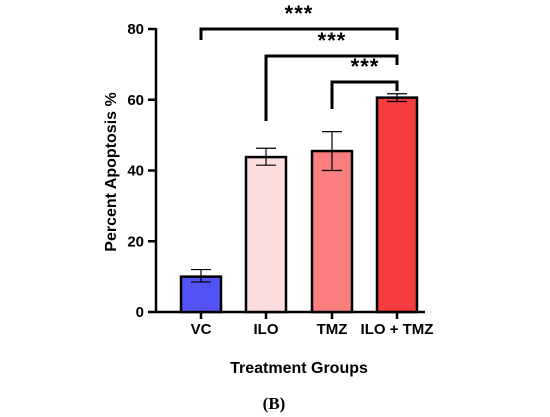  What do you see at coordinates (135, 241) in the screenshot?
I see `y-tick-label: 20` at bounding box center [135, 241].